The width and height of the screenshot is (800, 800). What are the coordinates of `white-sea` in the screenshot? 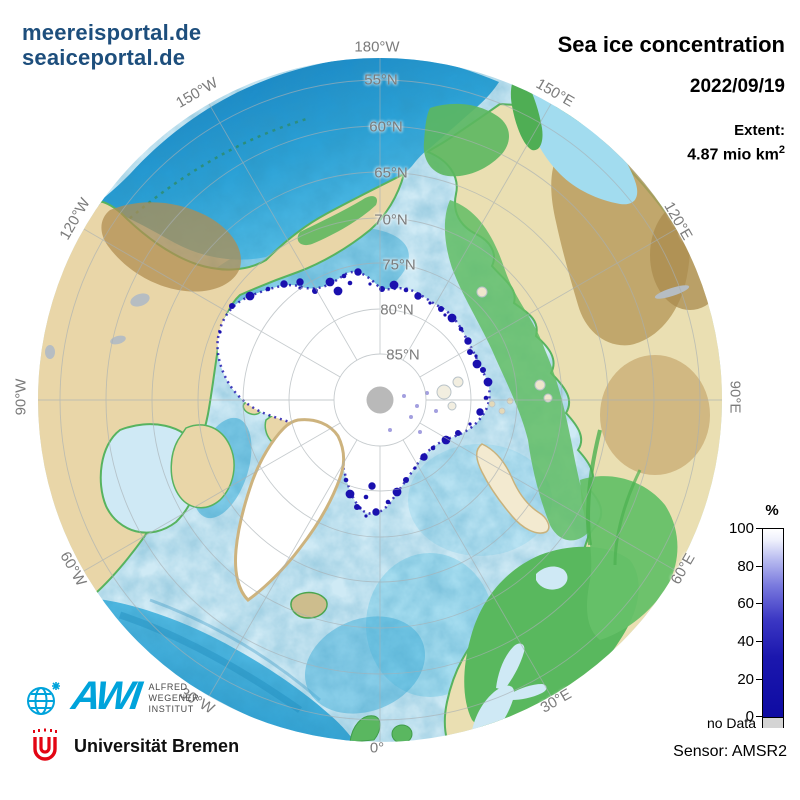 It's located at (552, 578).